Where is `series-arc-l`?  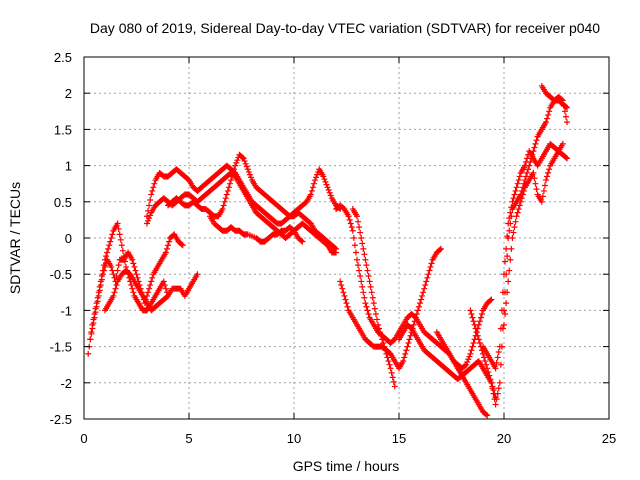
series-arc-l is located at coordinates (464, 334).